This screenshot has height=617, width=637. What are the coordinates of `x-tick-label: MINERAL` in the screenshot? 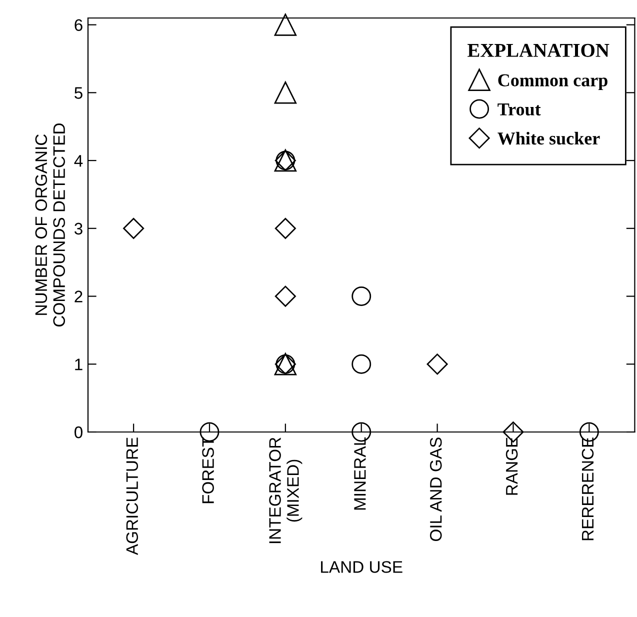 It's located at (360, 473).